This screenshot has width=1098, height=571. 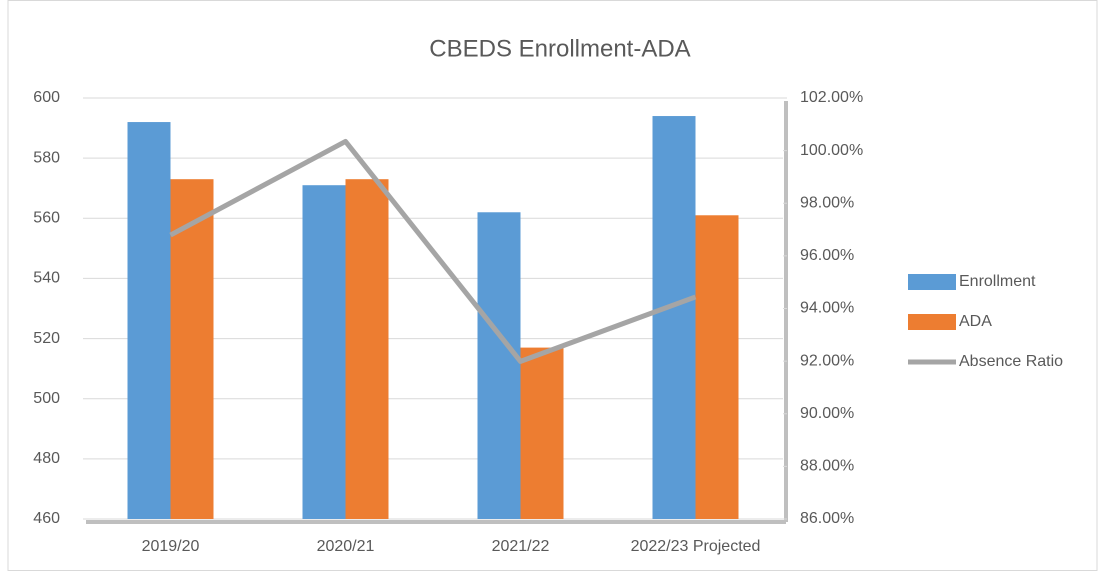 What do you see at coordinates (827, 360) in the screenshot?
I see `y2-tick-label: 92.00%` at bounding box center [827, 360].